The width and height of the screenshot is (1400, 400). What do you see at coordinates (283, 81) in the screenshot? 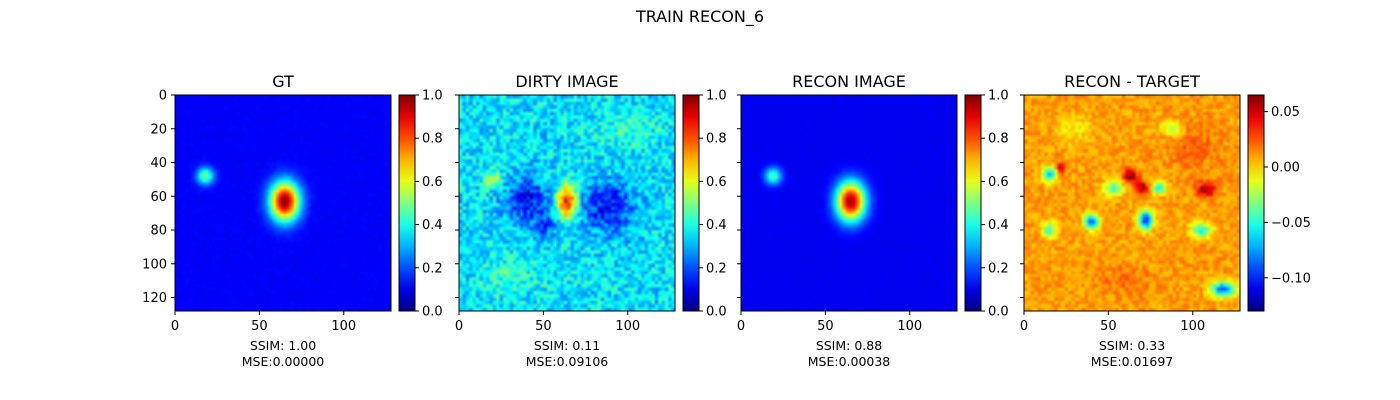
I see `panel-title: GT` at bounding box center [283, 81].